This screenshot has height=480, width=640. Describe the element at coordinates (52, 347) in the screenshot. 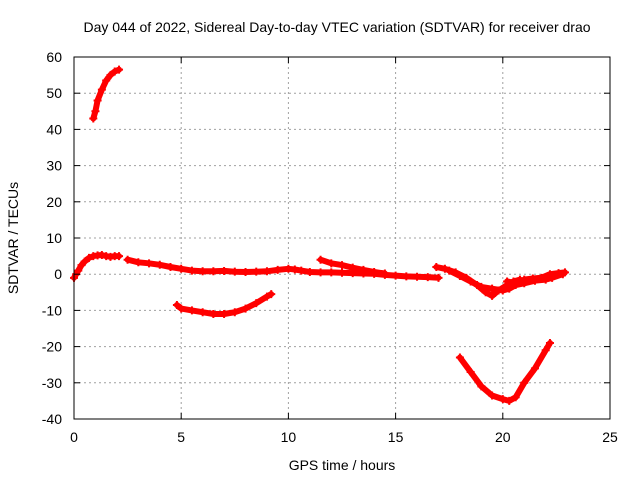

I see `y-tick-label: -20` at that location.